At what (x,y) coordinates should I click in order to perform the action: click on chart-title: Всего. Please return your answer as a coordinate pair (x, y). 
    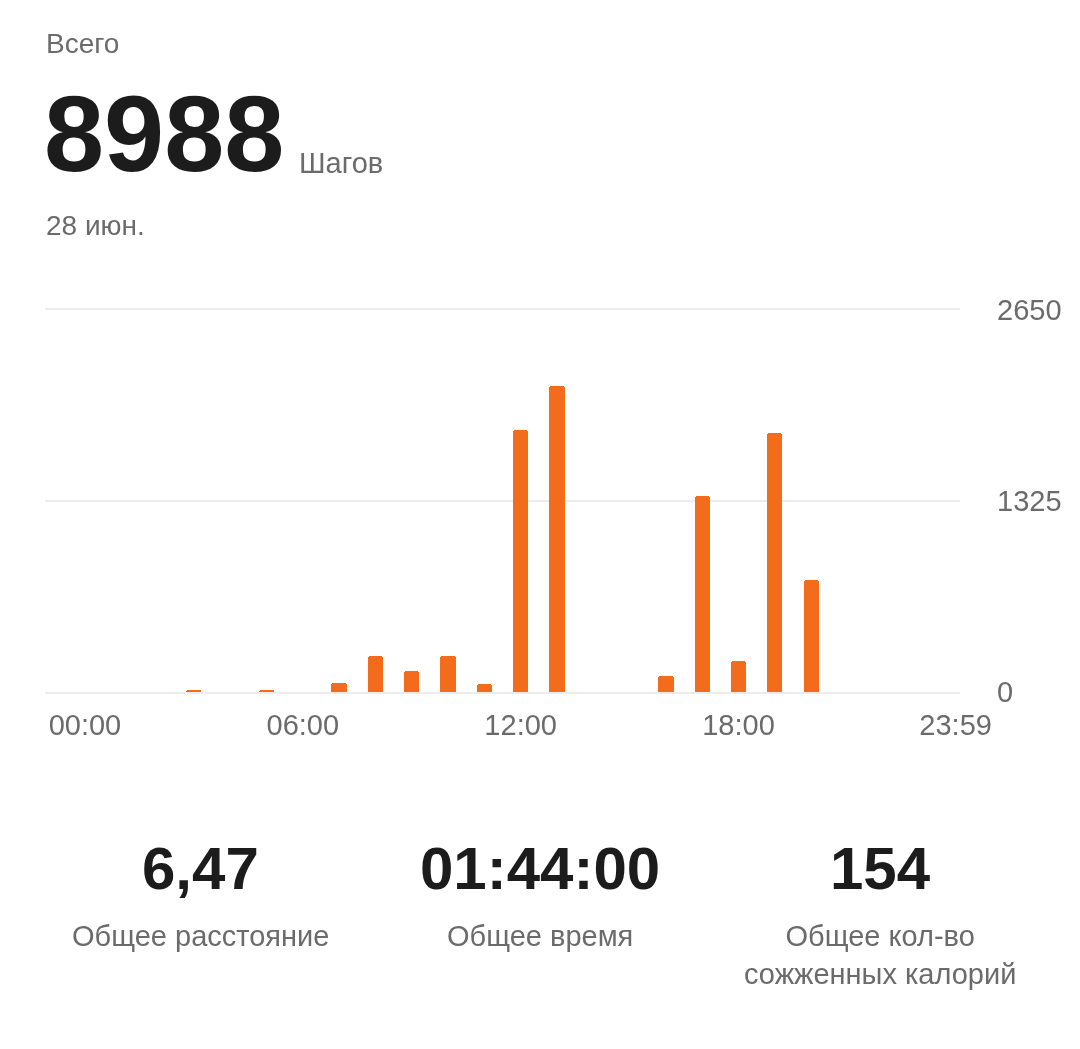
    Looking at the image, I should click on (83, 43).